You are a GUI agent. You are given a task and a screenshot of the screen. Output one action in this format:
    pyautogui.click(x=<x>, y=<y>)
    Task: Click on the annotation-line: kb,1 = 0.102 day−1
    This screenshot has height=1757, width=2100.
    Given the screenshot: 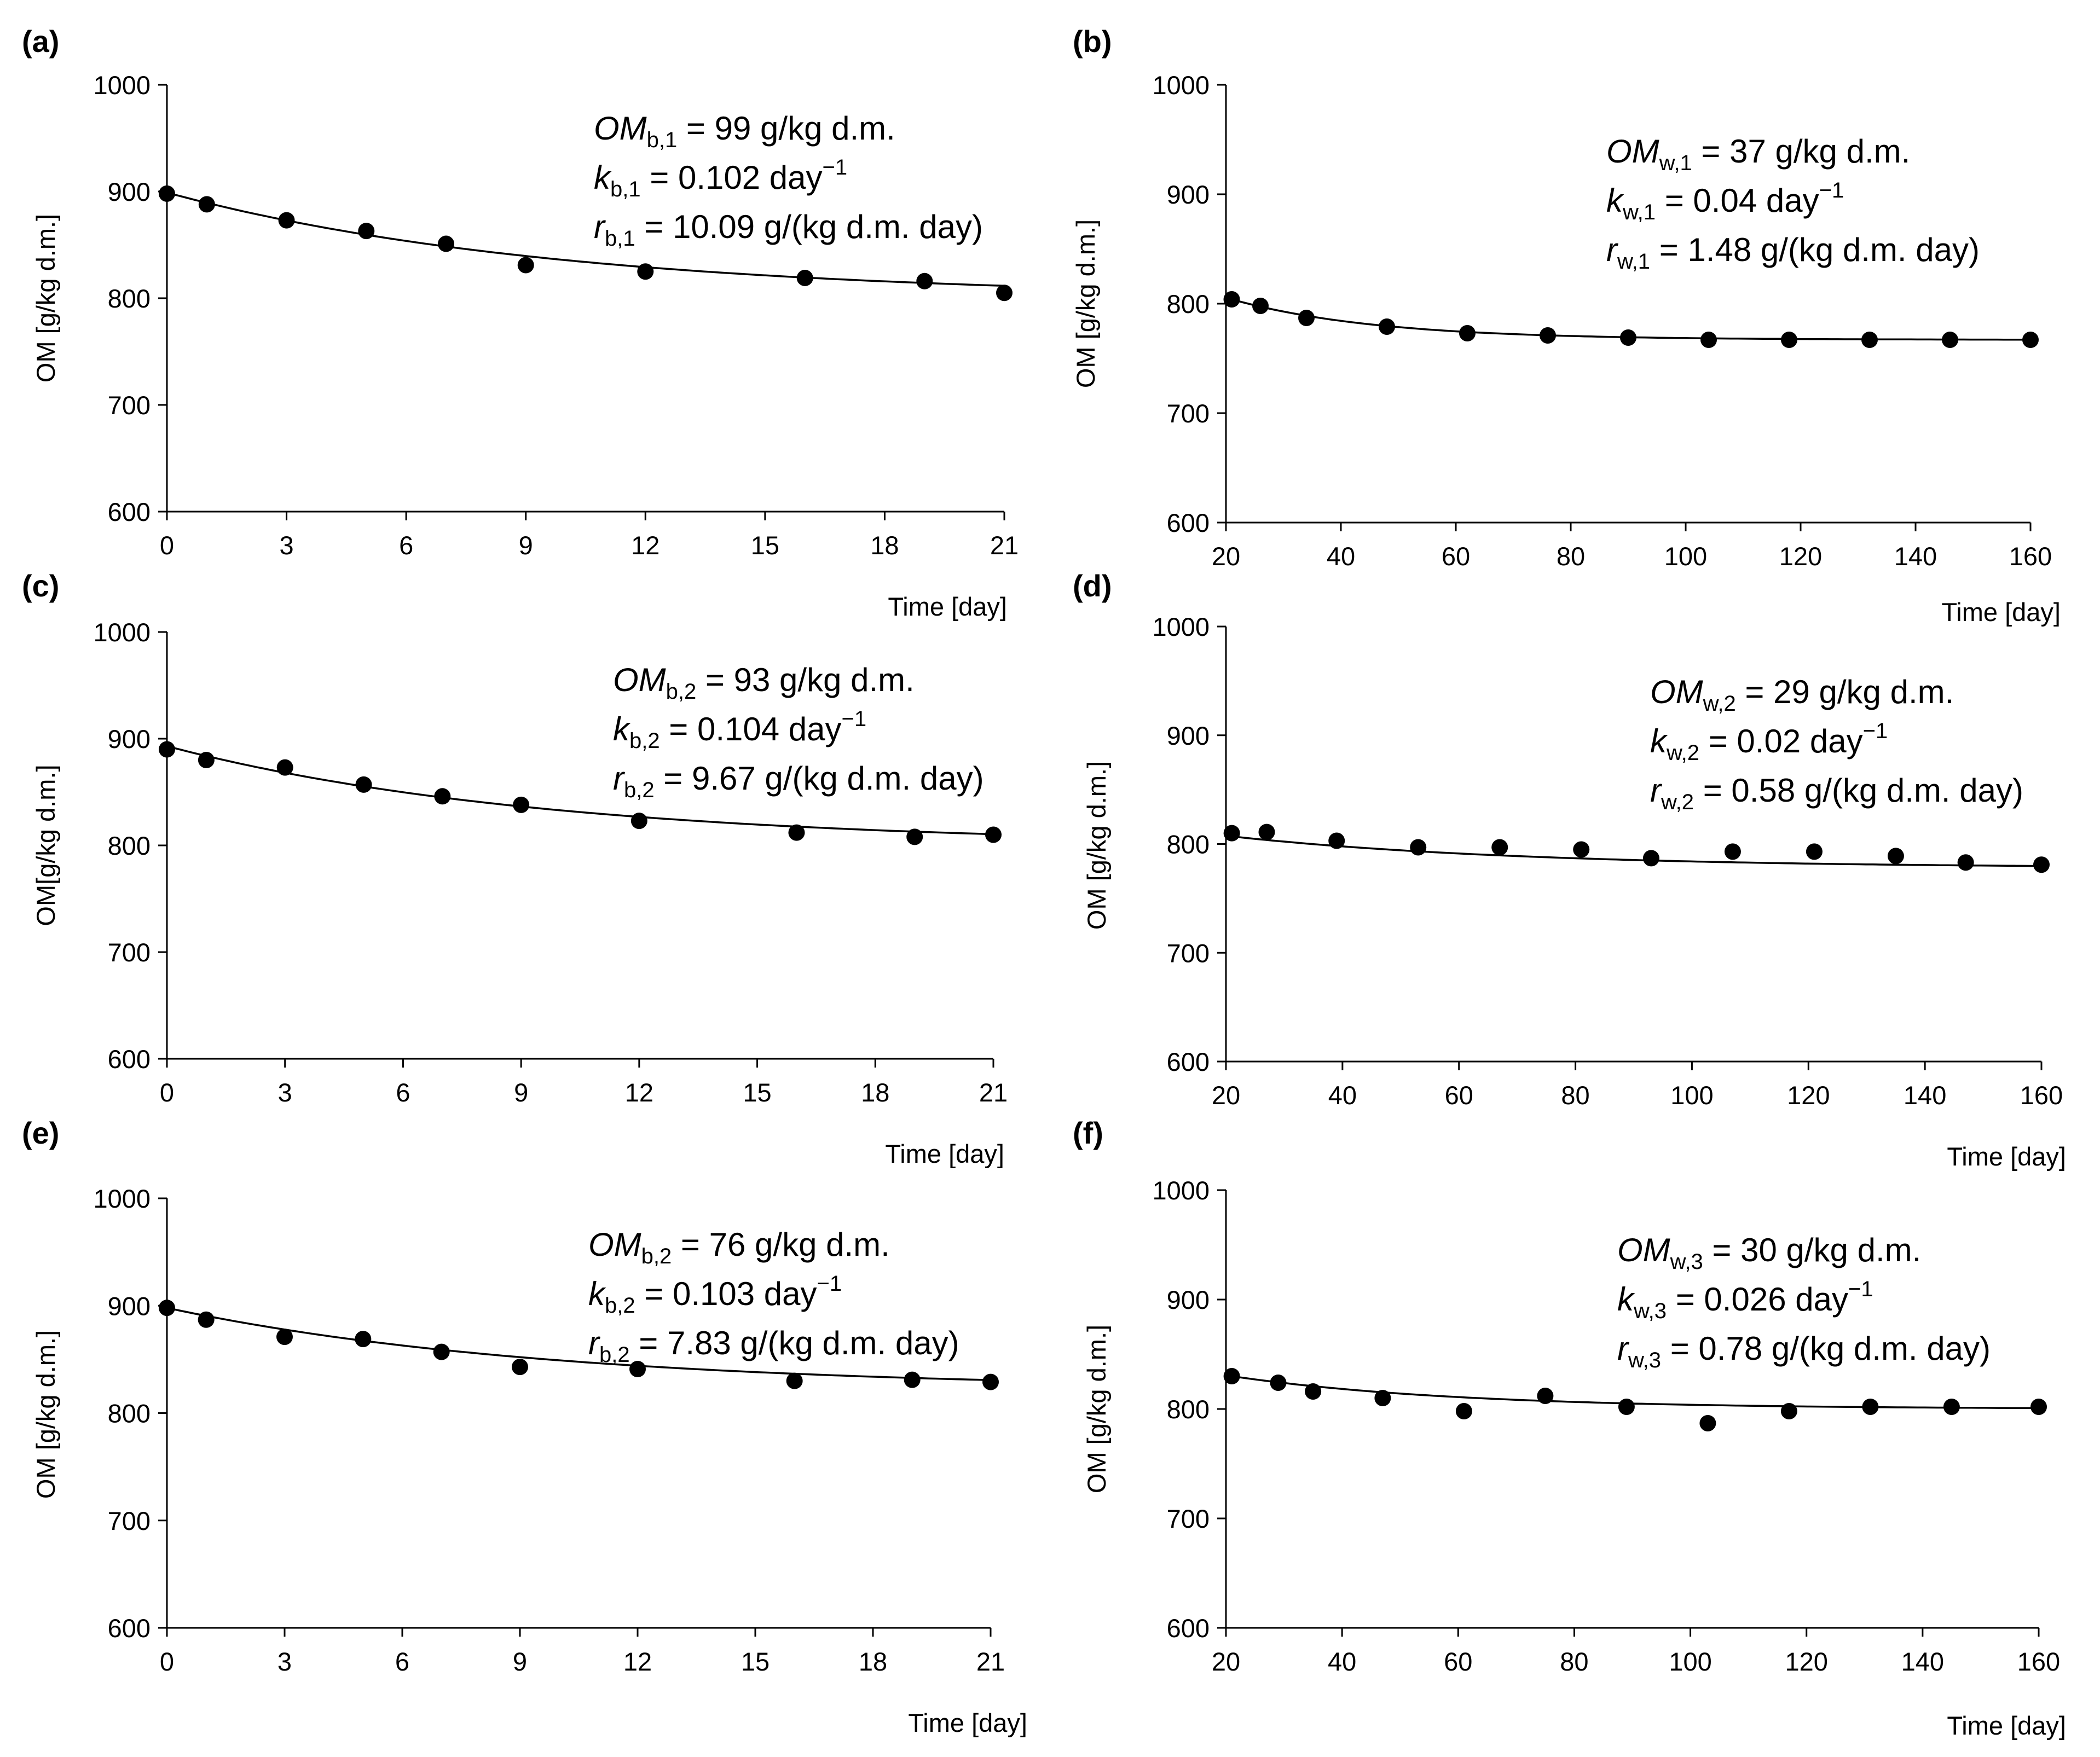 What is the action you would take?
    pyautogui.click(x=721, y=178)
    